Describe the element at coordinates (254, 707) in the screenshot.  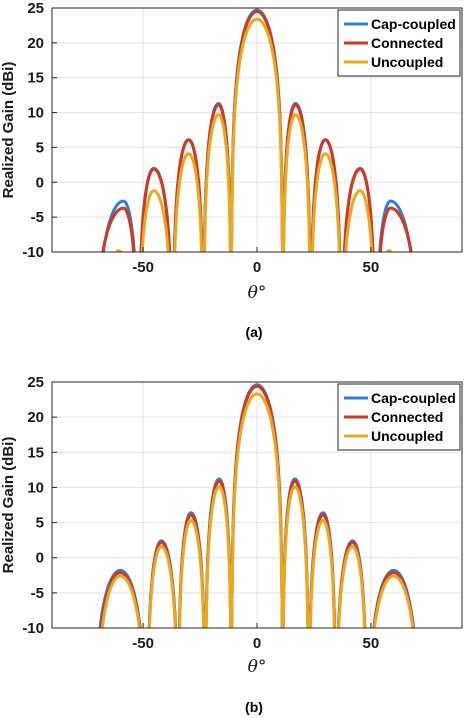
I see `panel-caption: (b)` at that location.